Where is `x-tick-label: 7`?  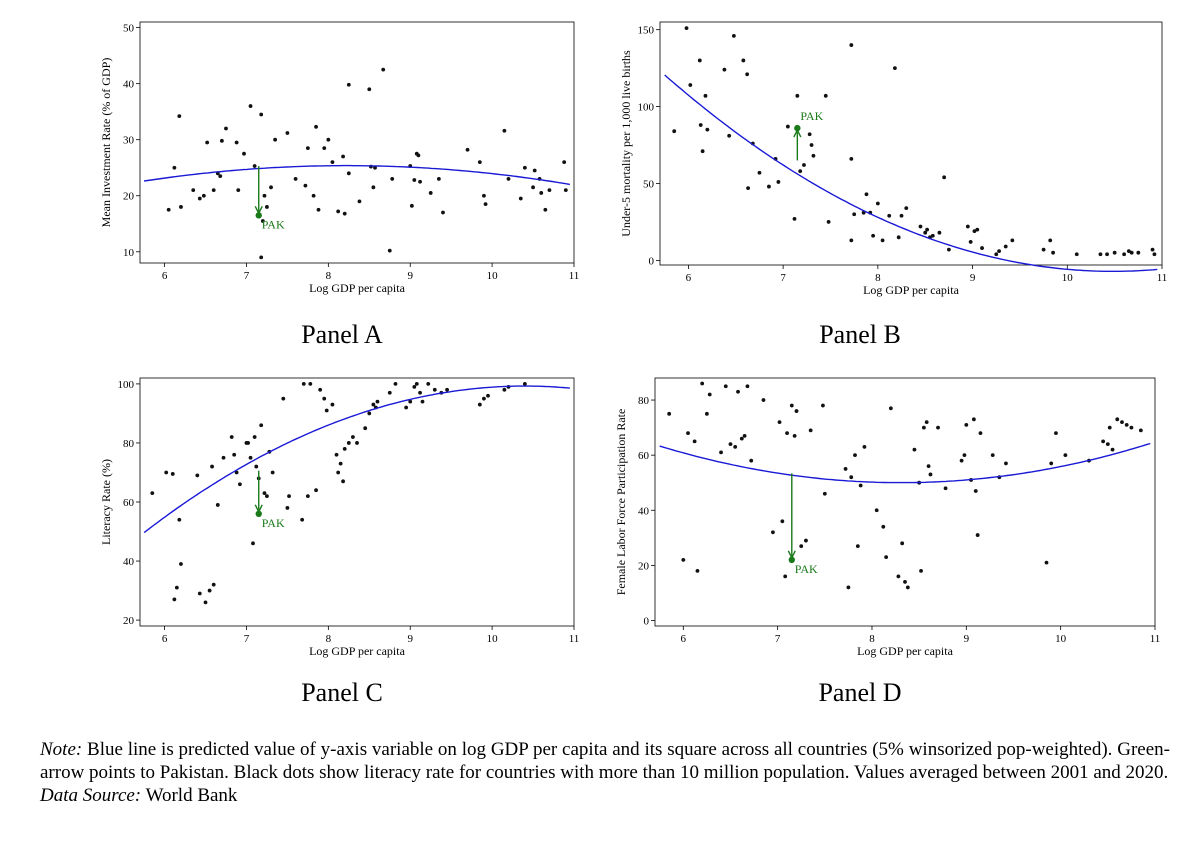 x-tick-label: 7 is located at coordinates (778, 639).